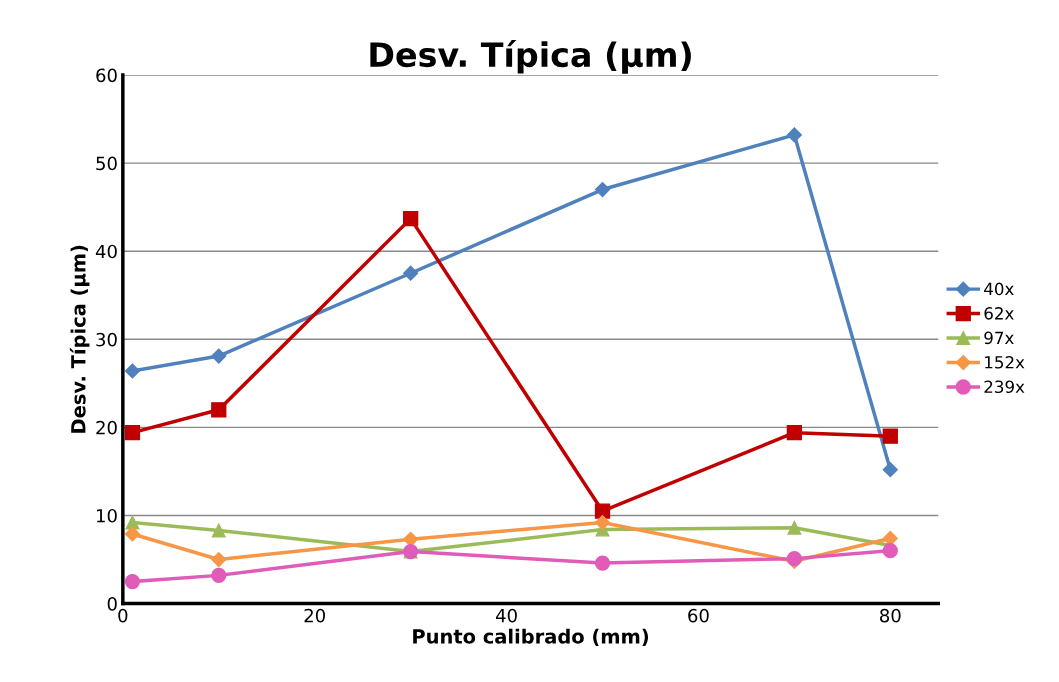 The image size is (1059, 682). Describe the element at coordinates (106, 339) in the screenshot. I see `y-tick-label: 30` at that location.